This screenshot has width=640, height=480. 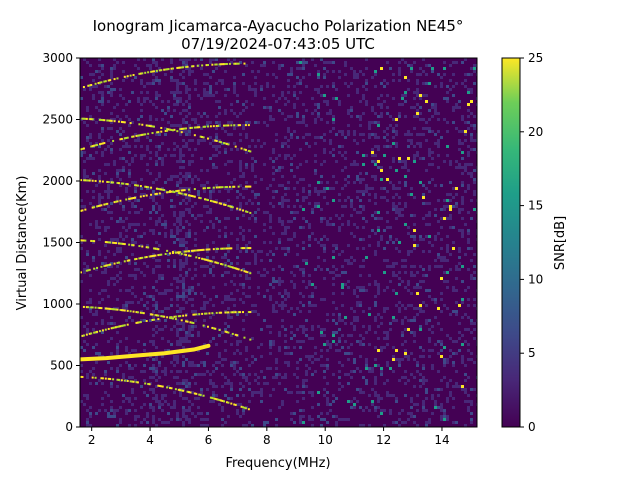 What do you see at coordinates (57, 120) in the screenshot?
I see `y-tick-label: 2500` at bounding box center [57, 120].